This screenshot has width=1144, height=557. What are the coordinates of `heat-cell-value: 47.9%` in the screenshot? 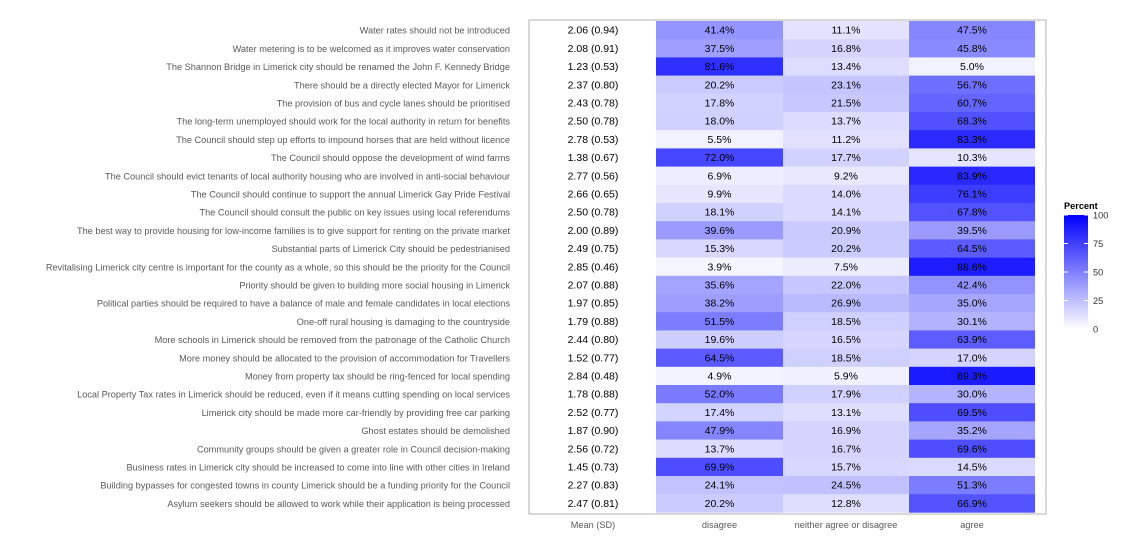 It's located at (720, 431).